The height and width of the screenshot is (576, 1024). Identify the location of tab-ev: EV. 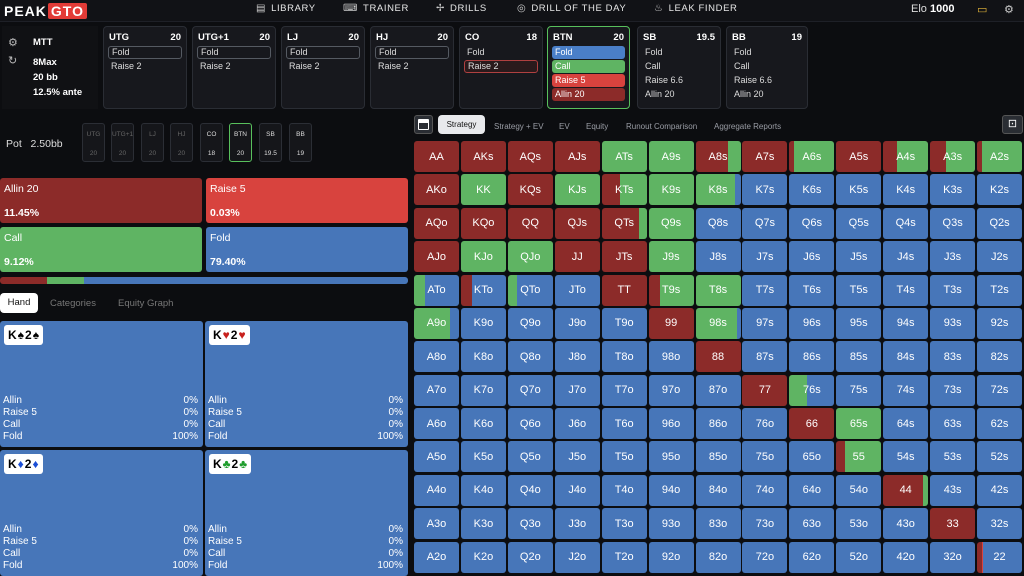
(564, 126).